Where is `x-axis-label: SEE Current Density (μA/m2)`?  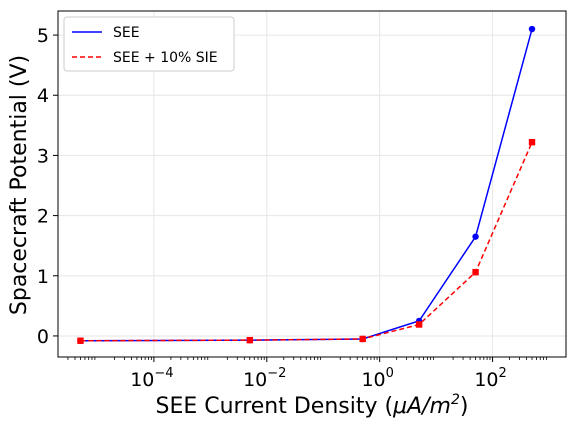 x-axis-label: SEE Current Density (μA/m2) is located at coordinates (311, 405).